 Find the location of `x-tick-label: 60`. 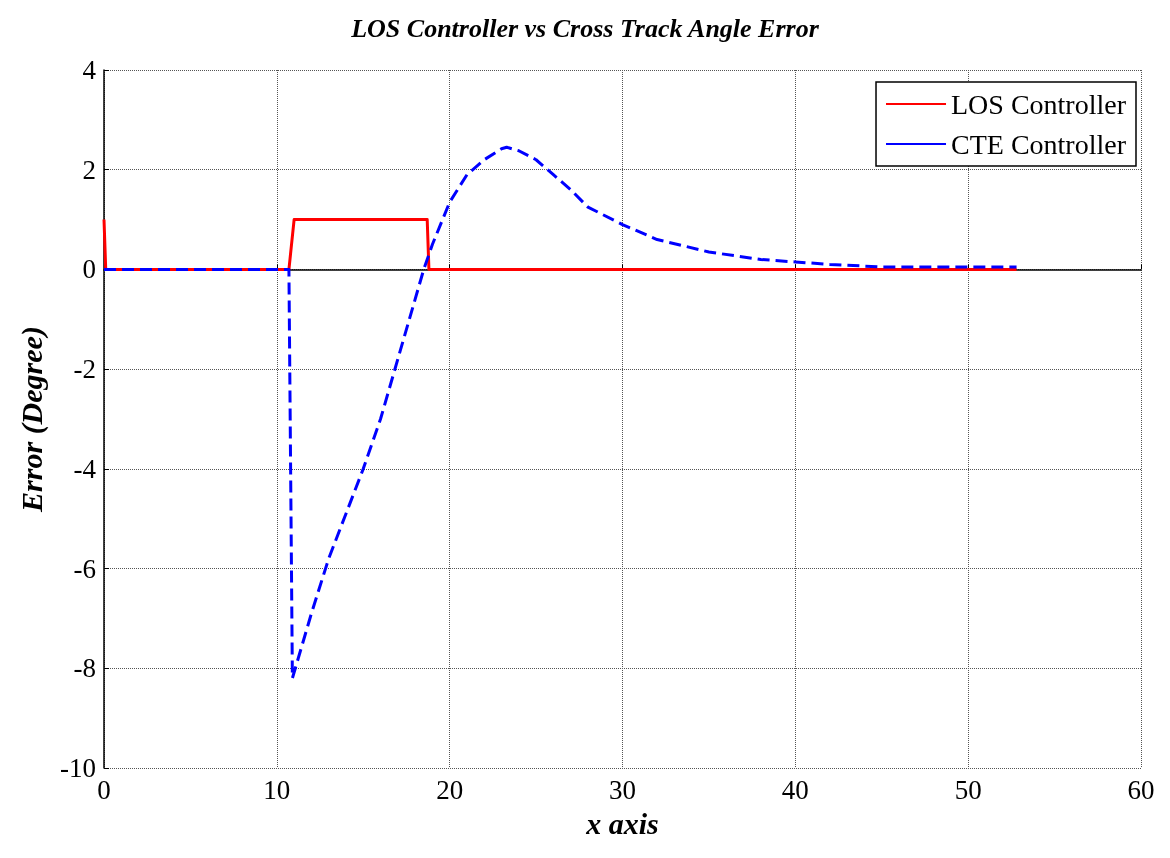

x-tick-label: 60 is located at coordinates (1141, 789).